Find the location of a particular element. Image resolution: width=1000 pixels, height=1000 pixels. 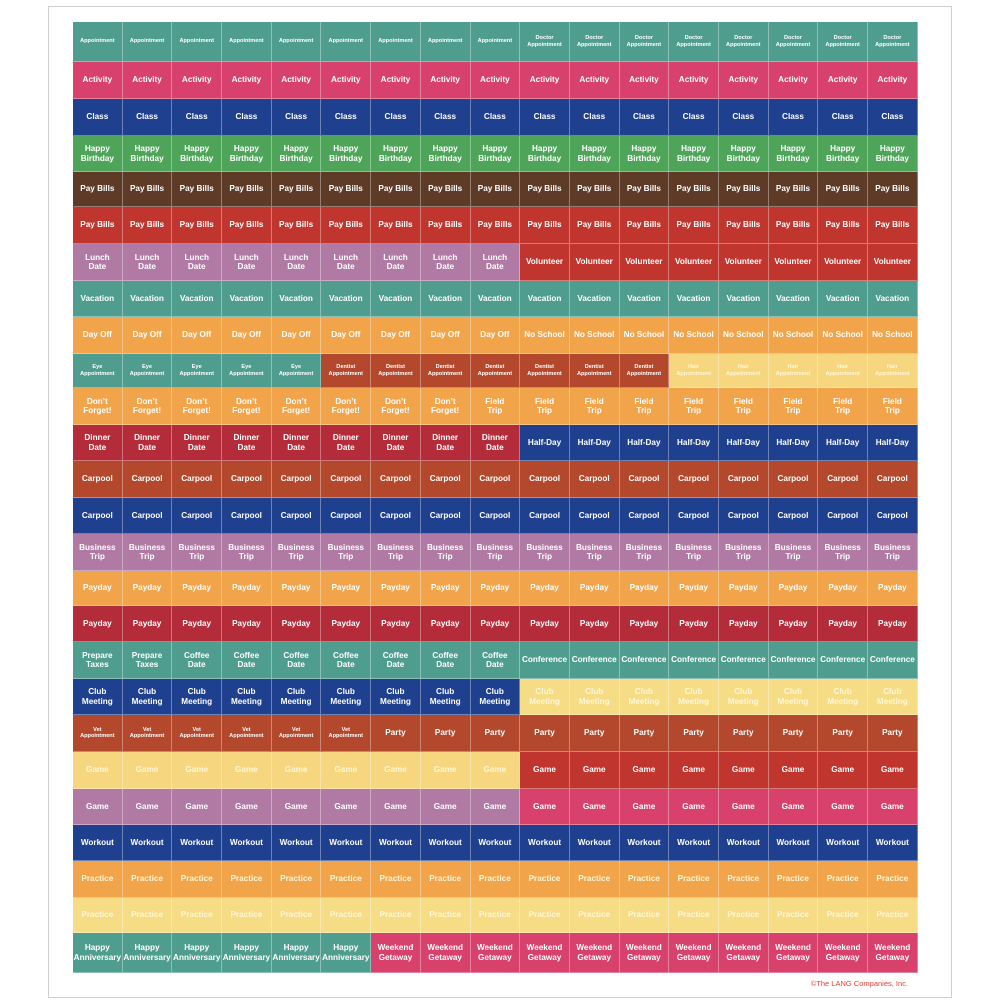

sticker: Vet Appointment is located at coordinates (197, 733).